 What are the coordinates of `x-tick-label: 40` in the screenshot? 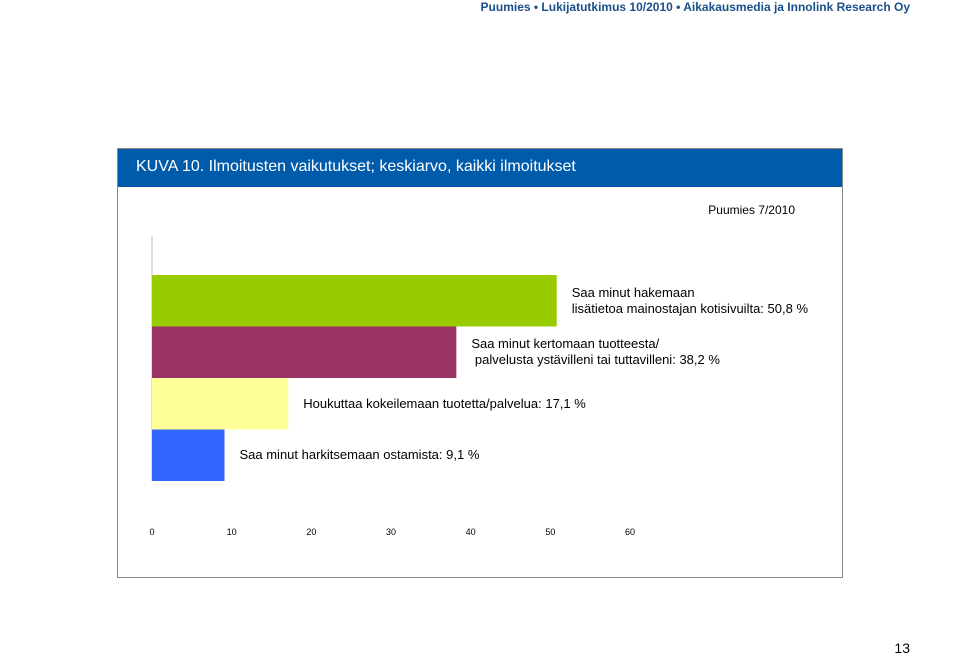 It's located at (471, 532).